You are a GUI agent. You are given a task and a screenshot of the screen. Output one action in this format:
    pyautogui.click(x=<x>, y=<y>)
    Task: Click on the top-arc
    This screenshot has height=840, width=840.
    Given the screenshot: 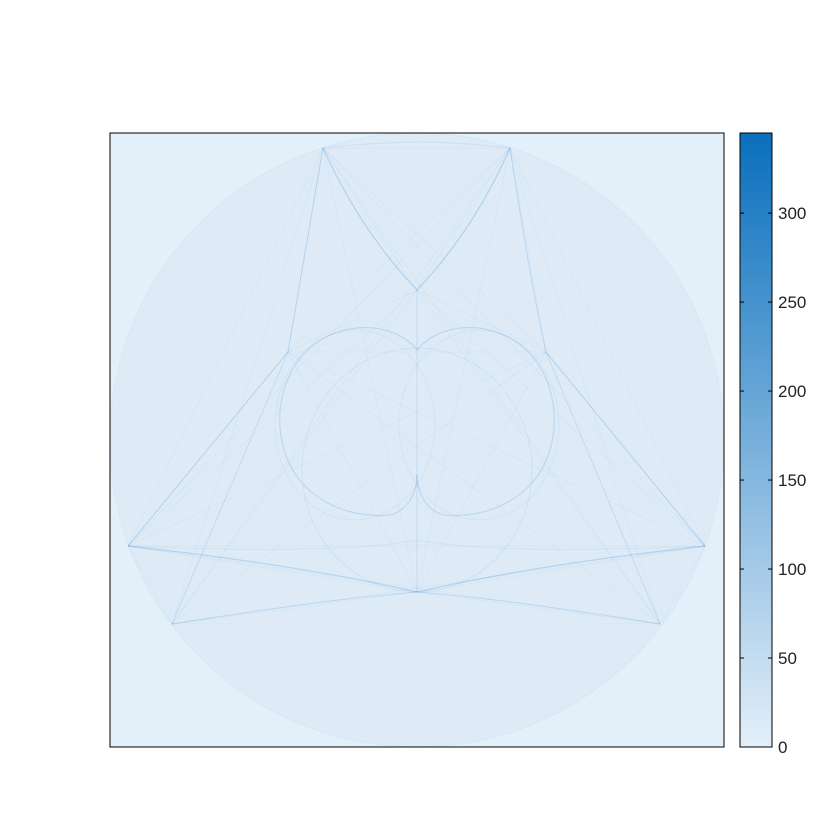 What is the action you would take?
    pyautogui.click(x=416, y=145)
    